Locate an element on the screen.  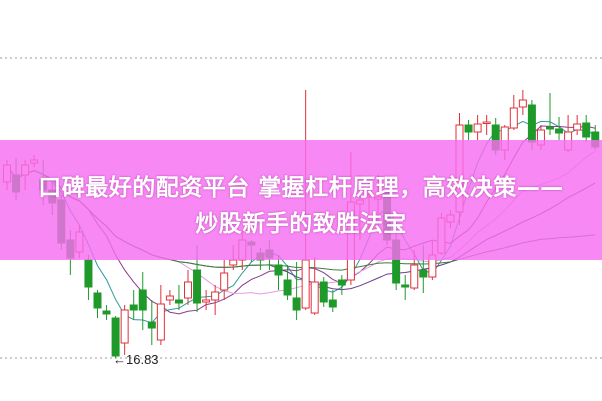
banner-title-line-1: 口碑最好的配资平台 掌握杠杆原理，高效决策—— is located at coordinates (301, 188).